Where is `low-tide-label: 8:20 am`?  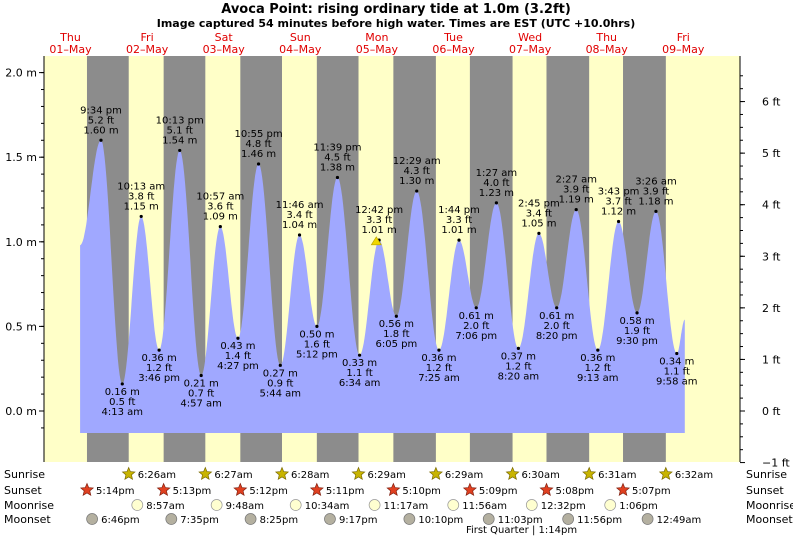
low-tide-label: 8:20 am is located at coordinates (519, 376).